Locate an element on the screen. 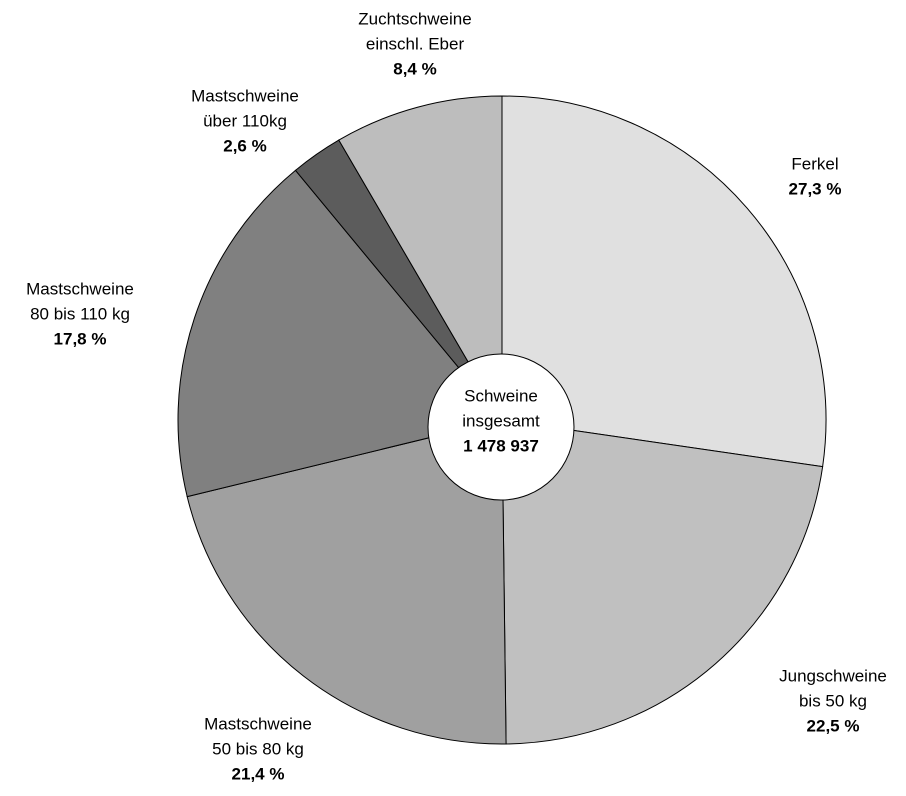 The image size is (906, 796). value-label: 2,6 % is located at coordinates (244, 145).